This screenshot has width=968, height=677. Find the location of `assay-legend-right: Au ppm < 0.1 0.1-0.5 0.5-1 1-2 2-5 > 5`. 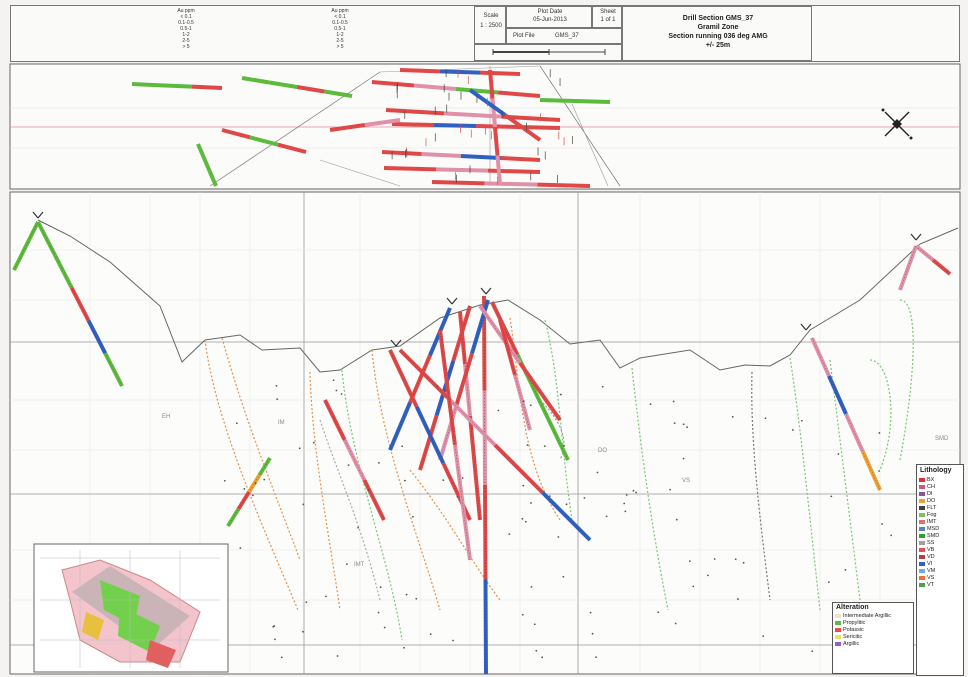

assay-legend-right: Au ppm < 0.1 0.1-0.5 0.5-1 1-2 2-5 > 5 is located at coordinates (394, 33).